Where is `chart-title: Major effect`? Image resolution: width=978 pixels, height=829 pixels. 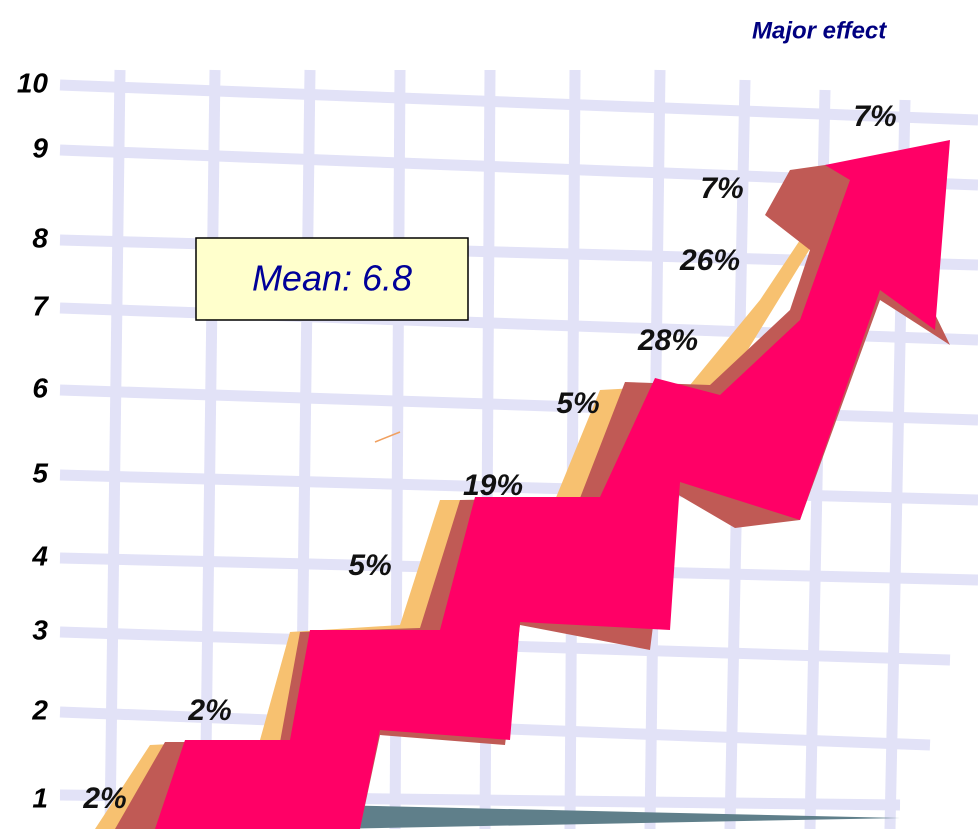 chart-title: Major effect is located at coordinates (819, 30).